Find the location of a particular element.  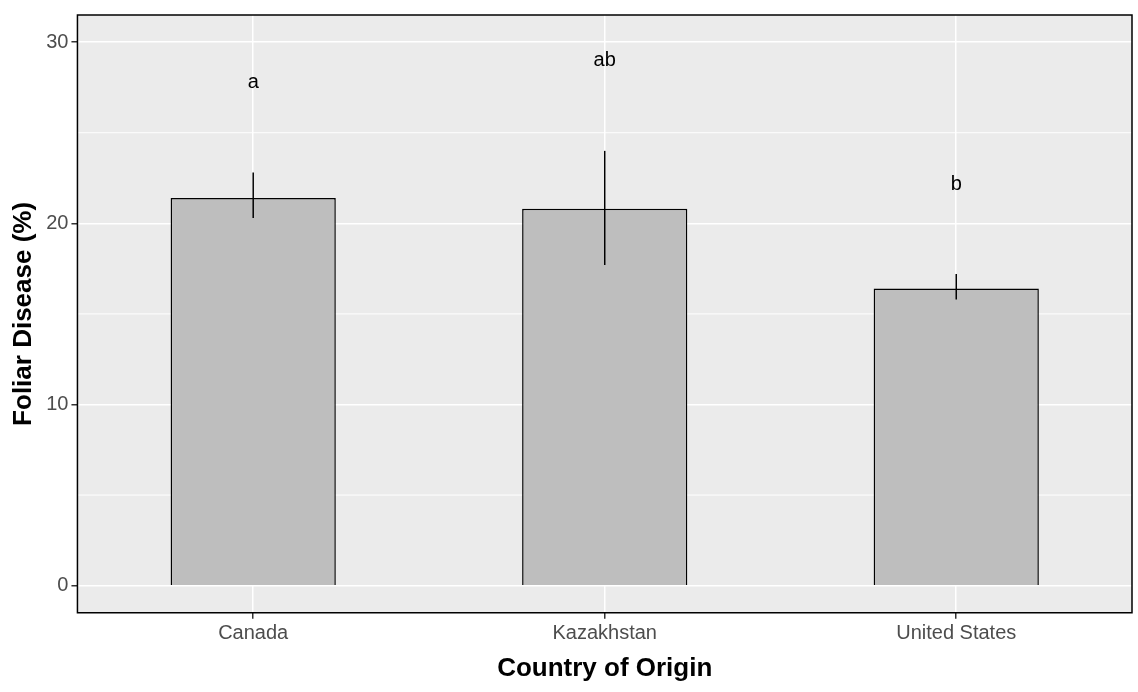

y-tick-label: 30 is located at coordinates (57, 40).